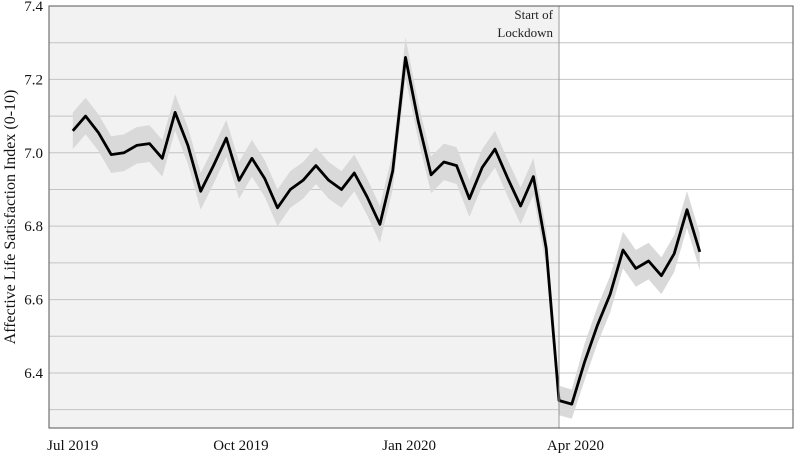  What do you see at coordinates (33, 301) in the screenshot?
I see `y-tick-label: 6.6` at bounding box center [33, 301].